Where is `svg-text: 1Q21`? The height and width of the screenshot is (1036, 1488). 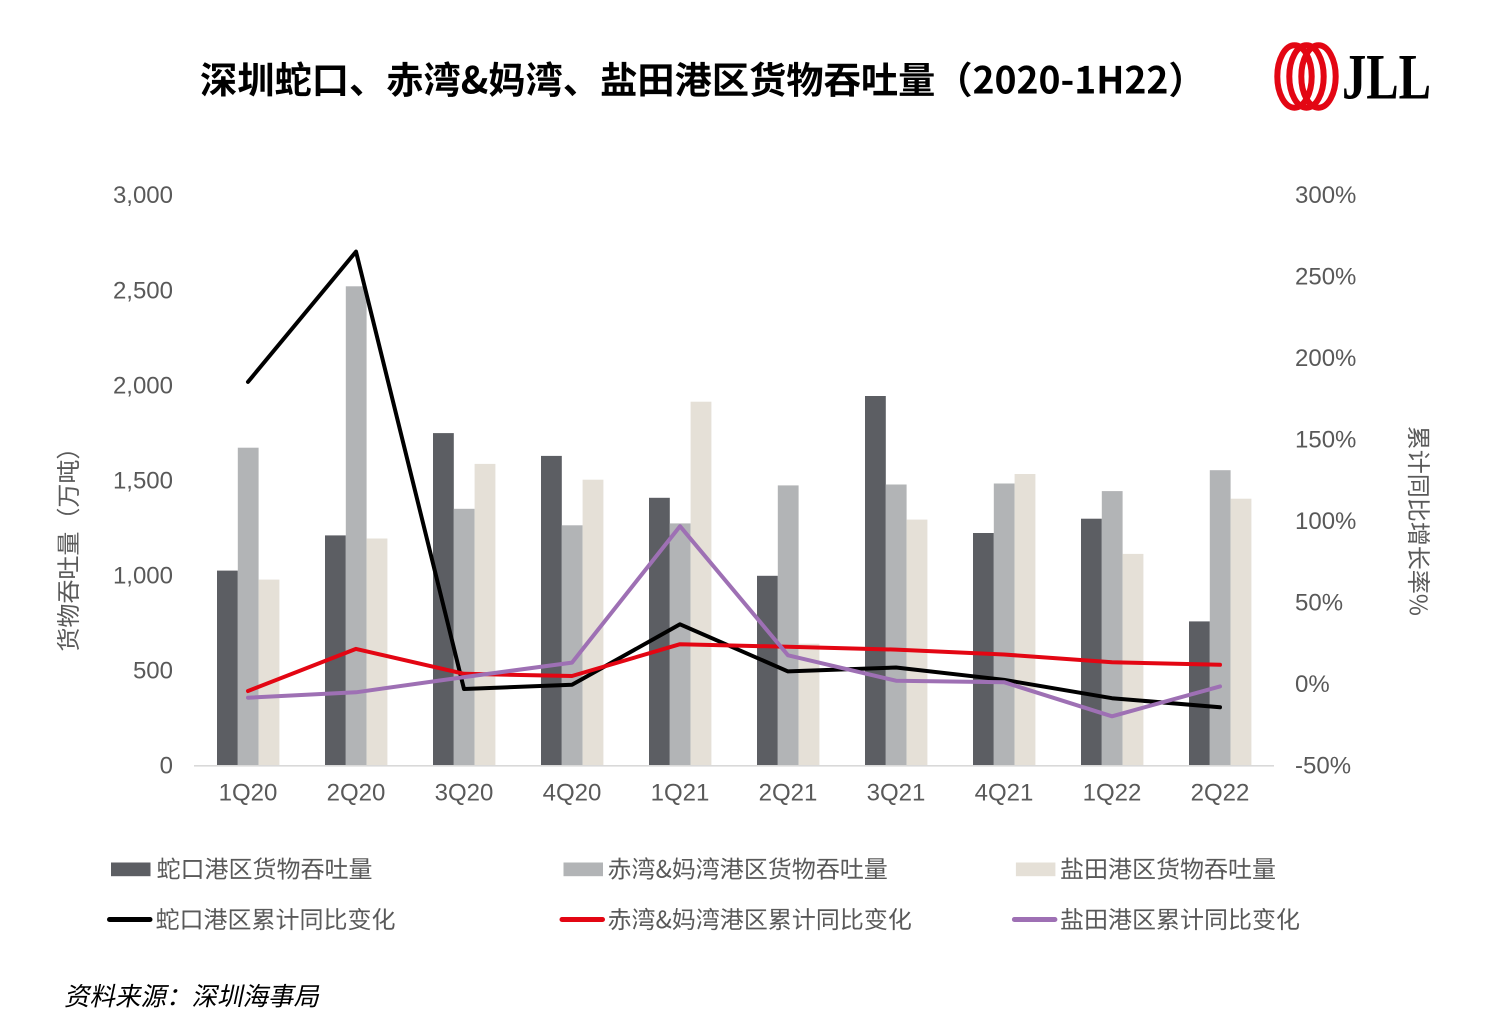 svg-text: 1Q21 is located at coordinates (680, 793).